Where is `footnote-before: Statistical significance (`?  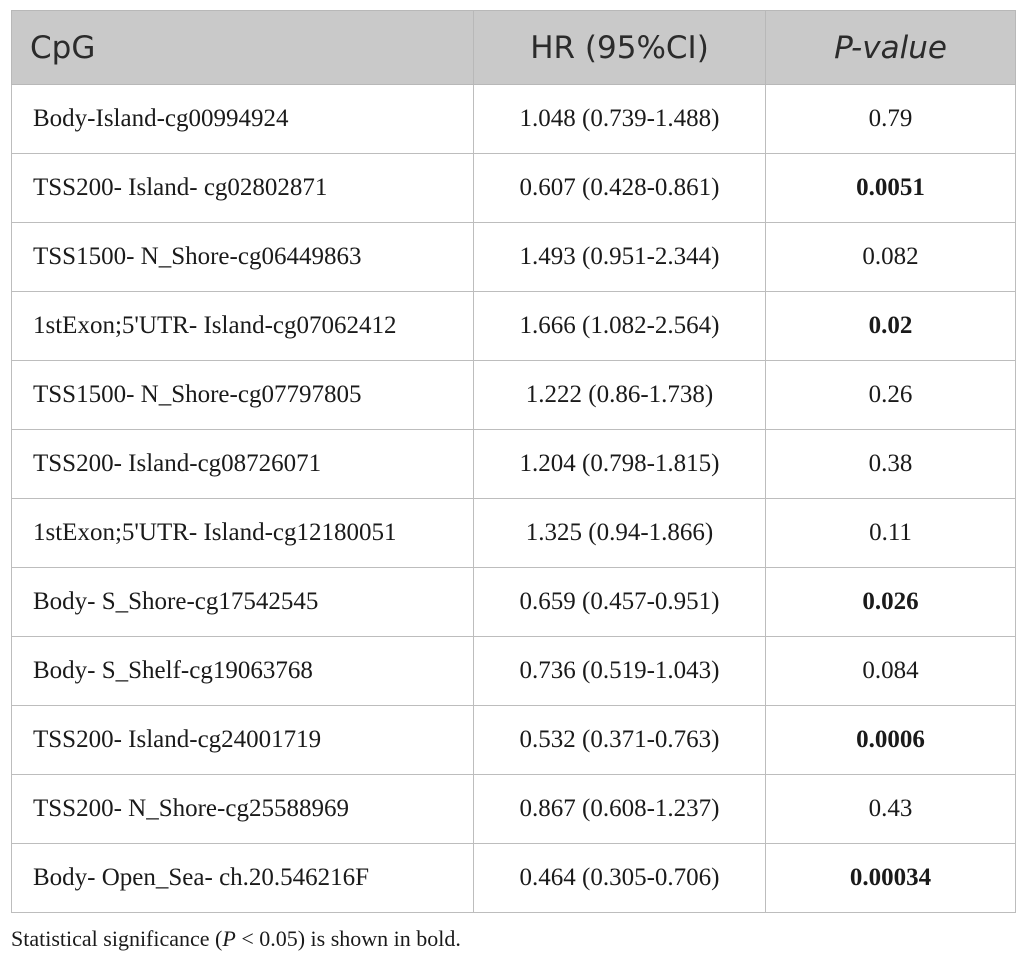
footnote-before: Statistical significance ( is located at coordinates (117, 938).